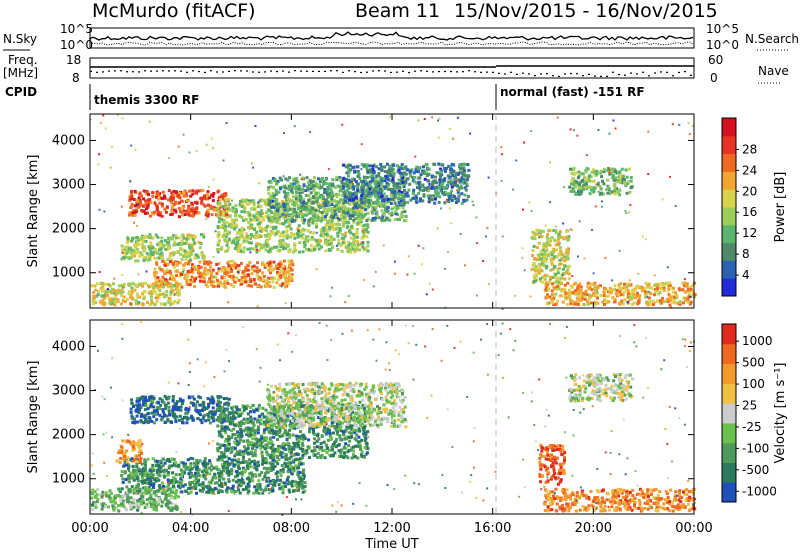 Image resolution: width=800 pixels, height=554 pixels. Describe the element at coordinates (714, 78) in the screenshot. I see `nave-tick-bottom: 0` at that location.